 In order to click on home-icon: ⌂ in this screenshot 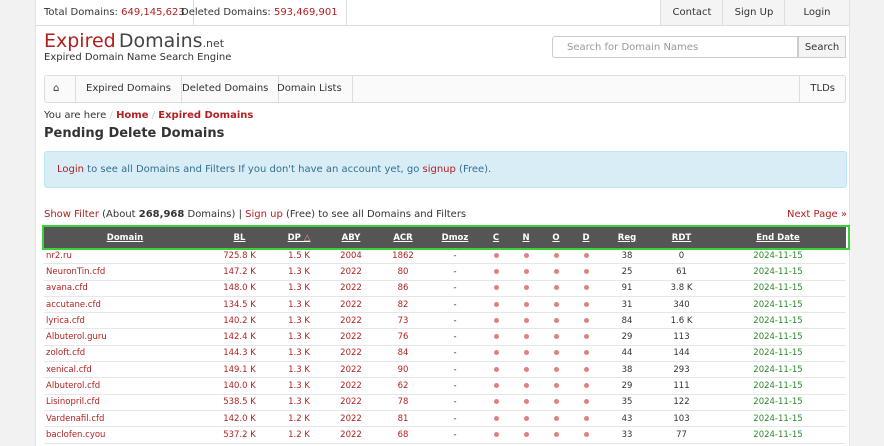, I will do `click(60, 89)`.